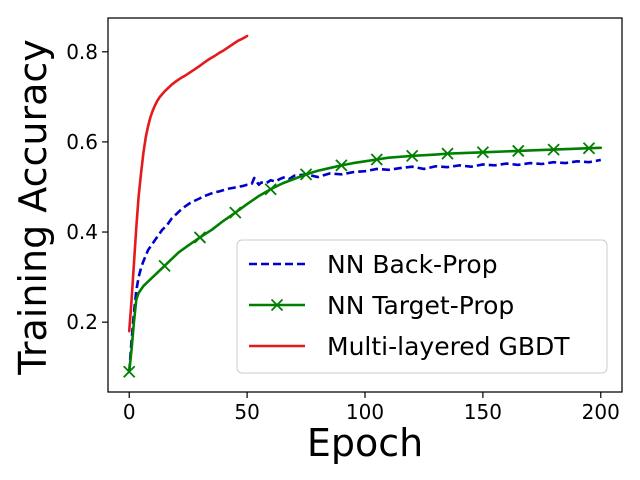 The image size is (640, 480). What do you see at coordinates (601, 412) in the screenshot?
I see `x-tick-label: 200` at bounding box center [601, 412].